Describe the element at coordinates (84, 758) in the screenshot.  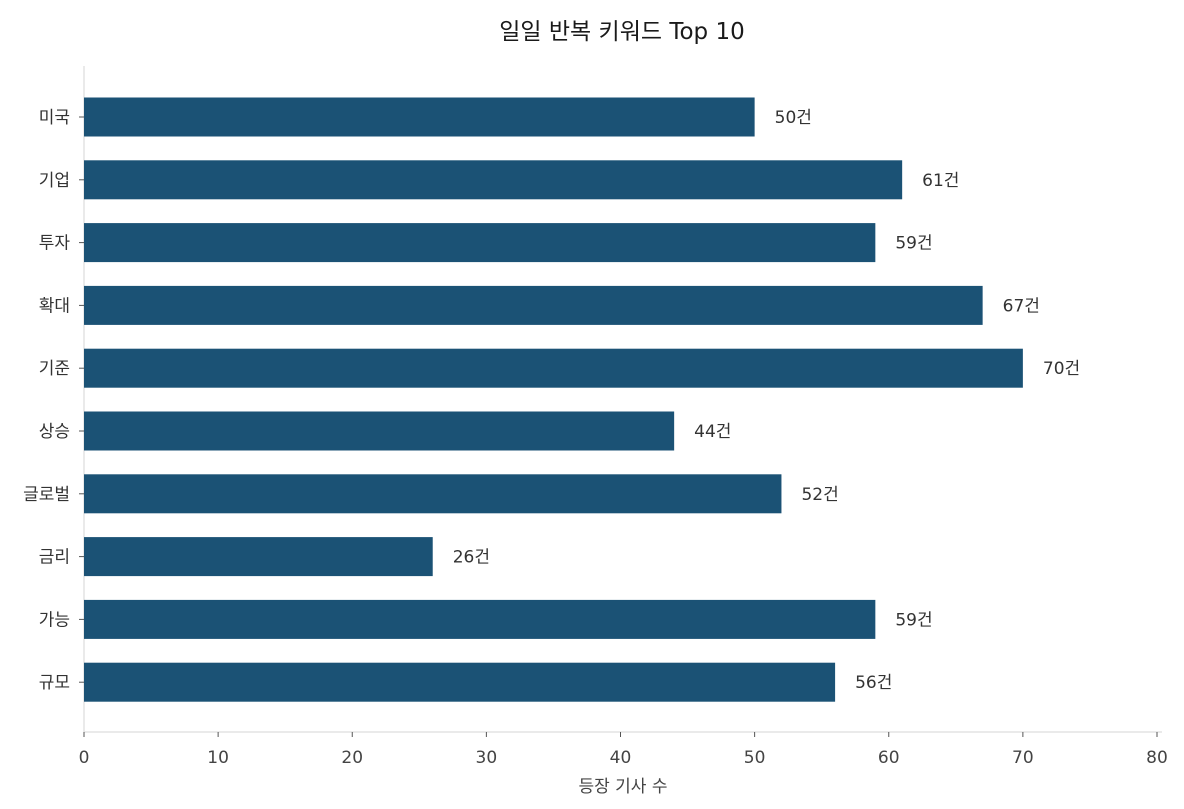
I see `x-tick-label: 0` at that location.